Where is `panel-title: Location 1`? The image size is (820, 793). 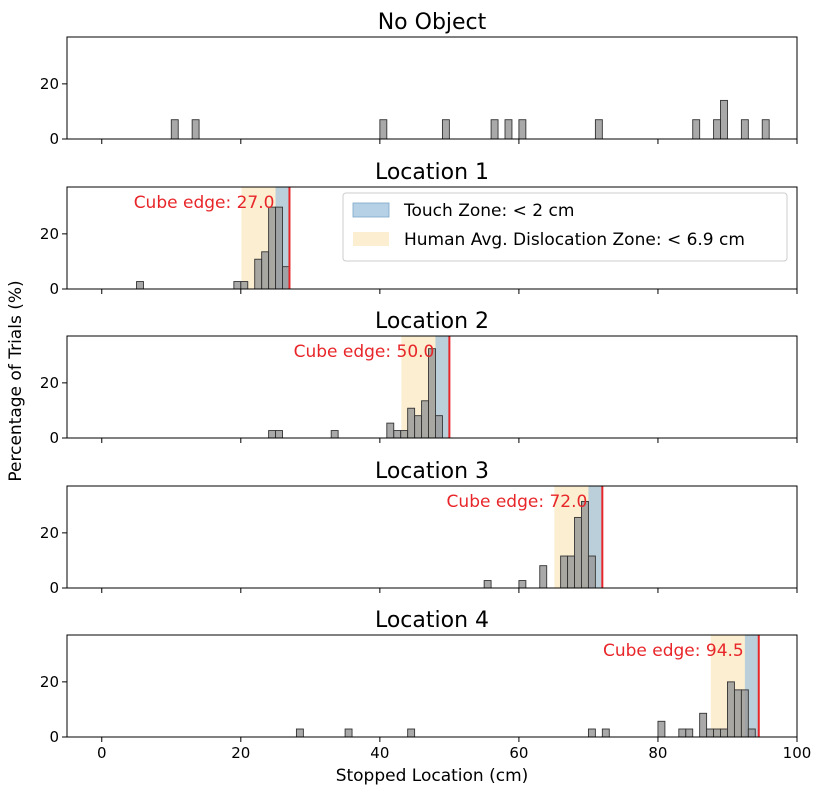 panel-title: Location 1 is located at coordinates (432, 172).